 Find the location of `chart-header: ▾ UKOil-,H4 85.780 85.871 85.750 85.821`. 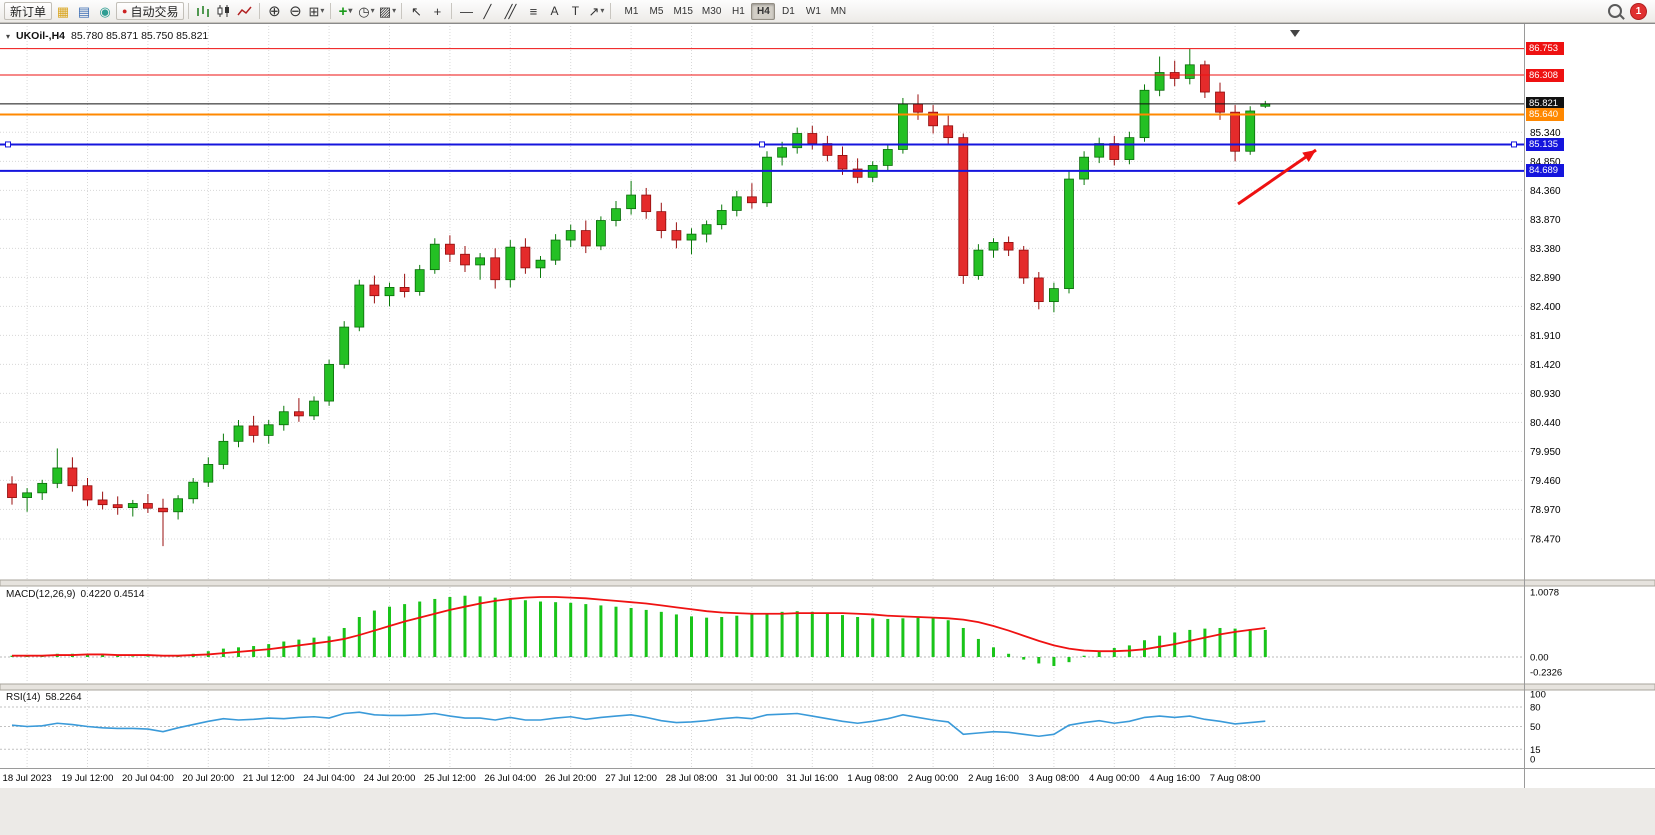

chart-header: ▾ UKOil-,H4 85.780 85.871 85.750 85.821 is located at coordinates (107, 36).